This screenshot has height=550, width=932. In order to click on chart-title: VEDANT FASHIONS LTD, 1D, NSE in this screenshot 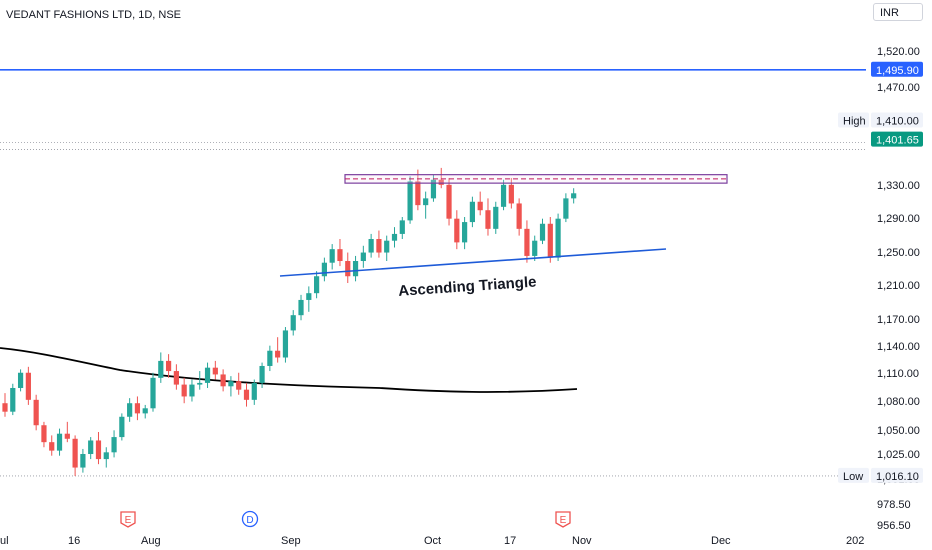, I will do `click(93, 15)`.